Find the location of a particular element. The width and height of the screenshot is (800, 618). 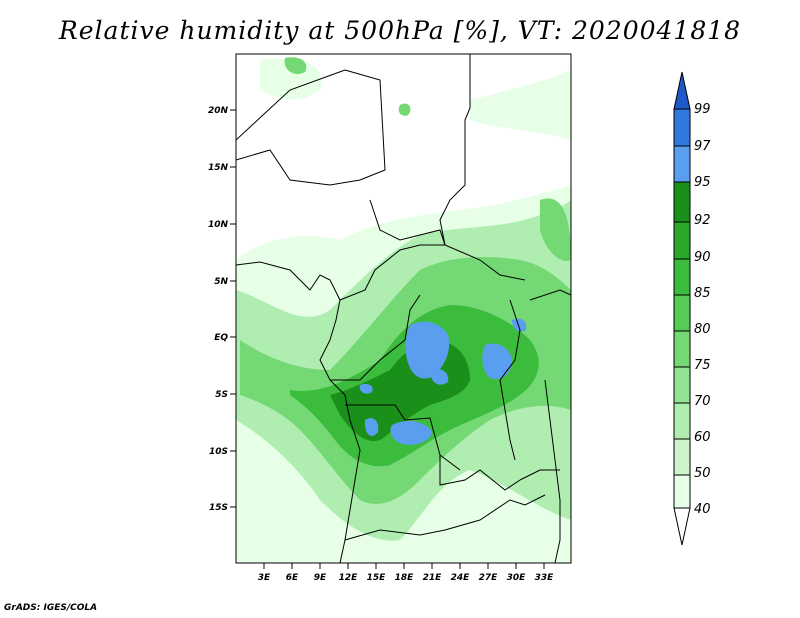

rh-contour-95-a is located at coordinates (427, 350).